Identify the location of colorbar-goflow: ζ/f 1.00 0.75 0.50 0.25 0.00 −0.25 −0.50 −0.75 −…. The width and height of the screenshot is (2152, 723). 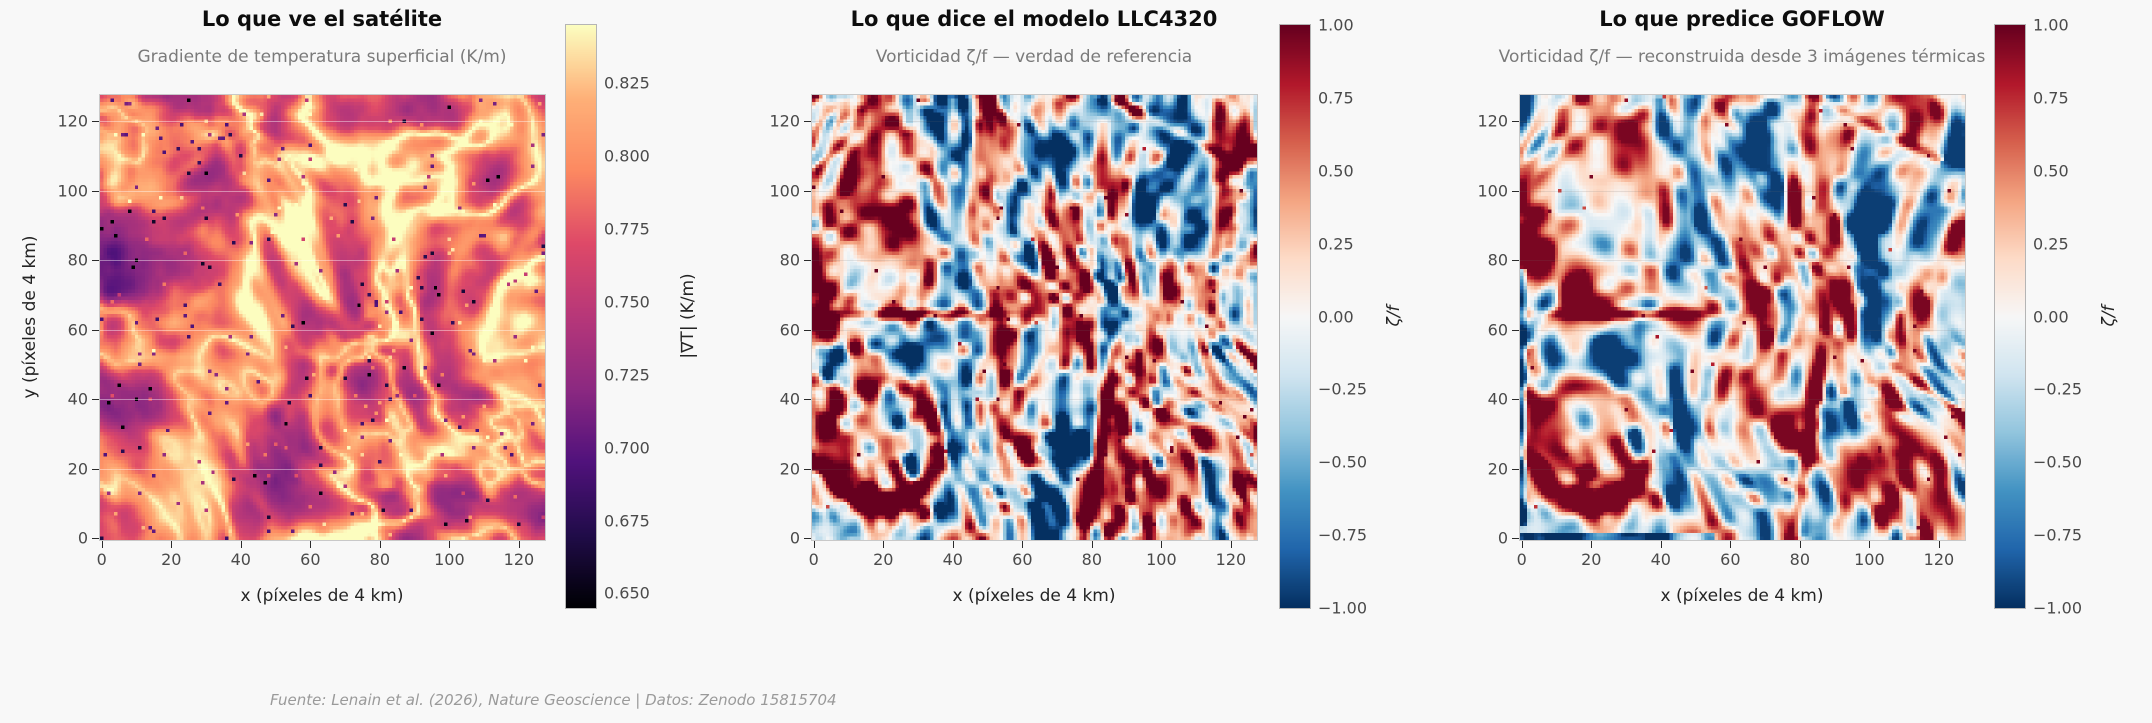
(2056, 317).